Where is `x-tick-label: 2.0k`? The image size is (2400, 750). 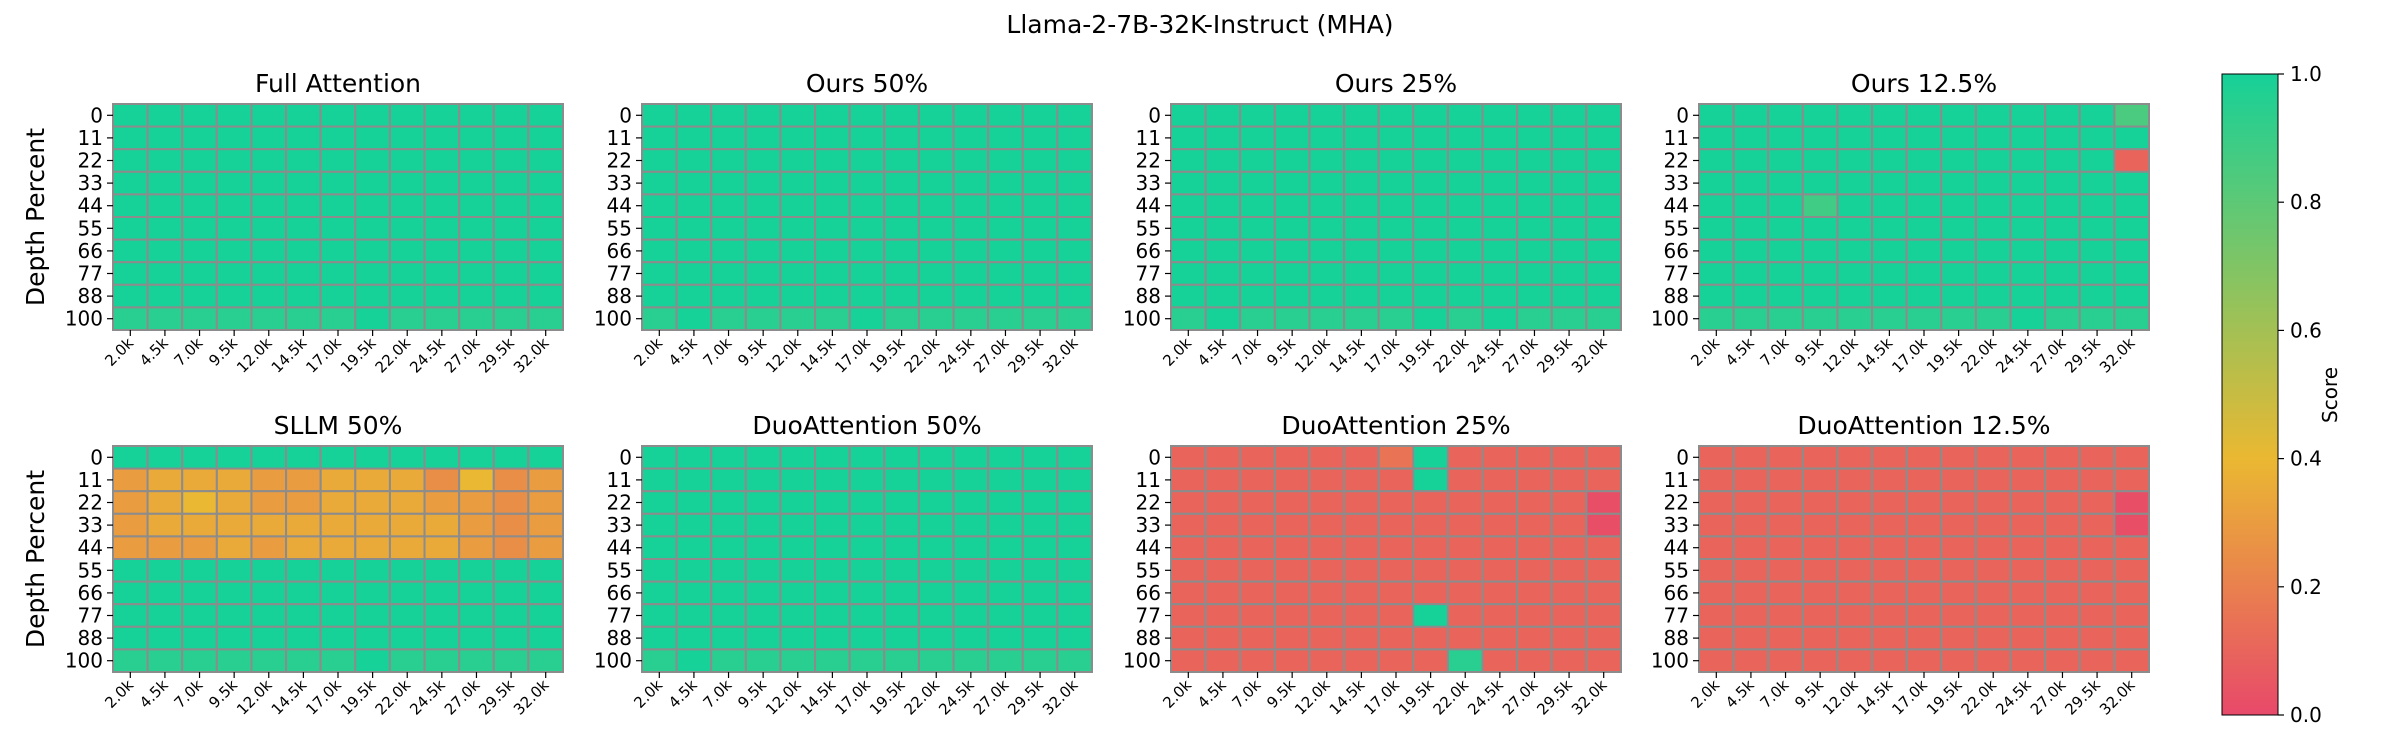 x-tick-label: 2.0k is located at coordinates (648, 352).